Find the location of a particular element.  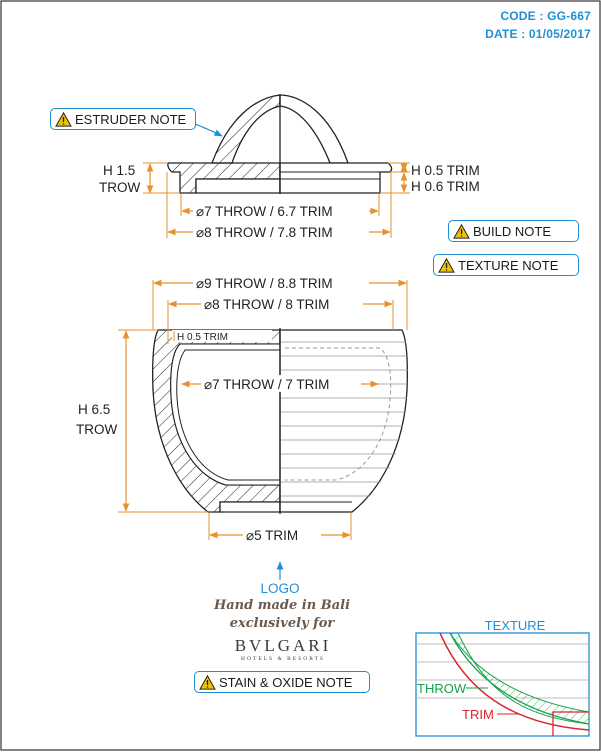

estruder-note-label: ESTRUDER NOTE is located at coordinates (131, 119).